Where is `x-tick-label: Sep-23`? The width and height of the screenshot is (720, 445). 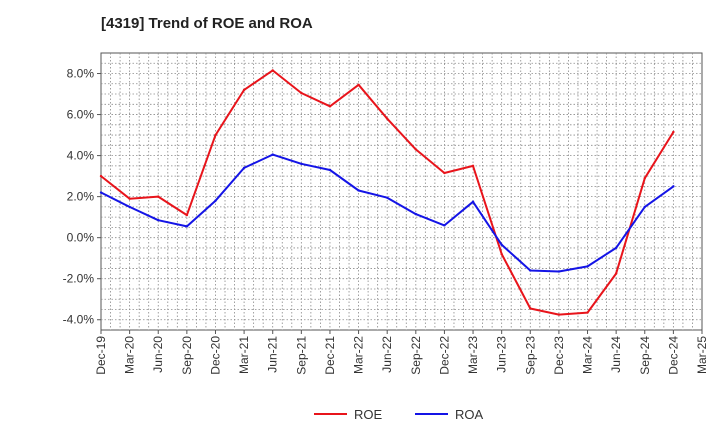
x-tick-label: Sep-23 is located at coordinates (530, 355).